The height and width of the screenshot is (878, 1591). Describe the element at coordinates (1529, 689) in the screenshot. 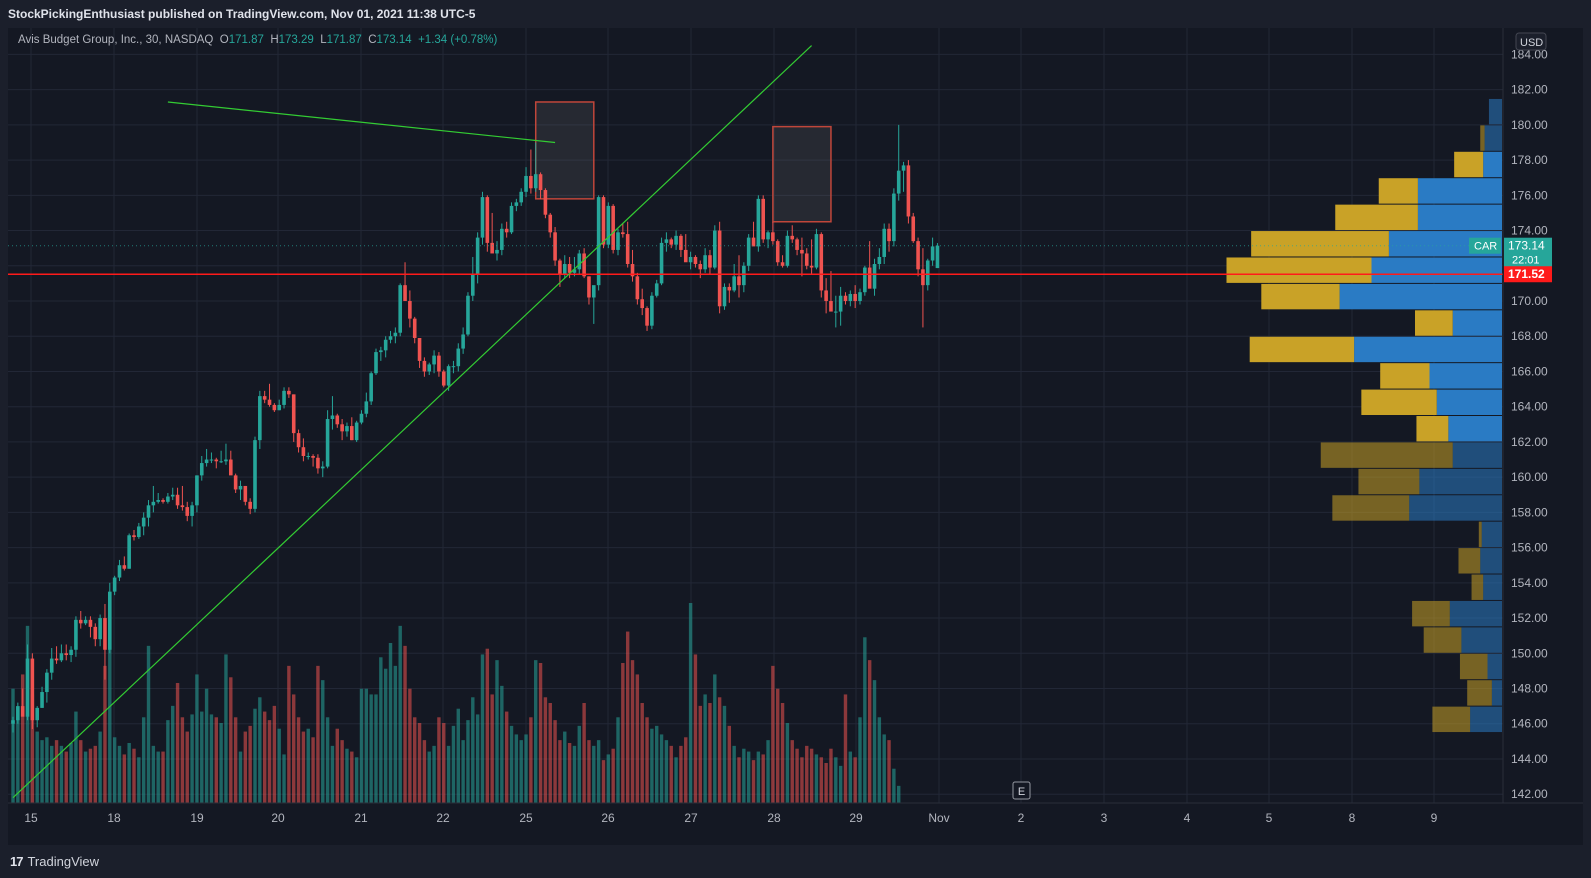

I see `price-tick-label: 148.00` at that location.